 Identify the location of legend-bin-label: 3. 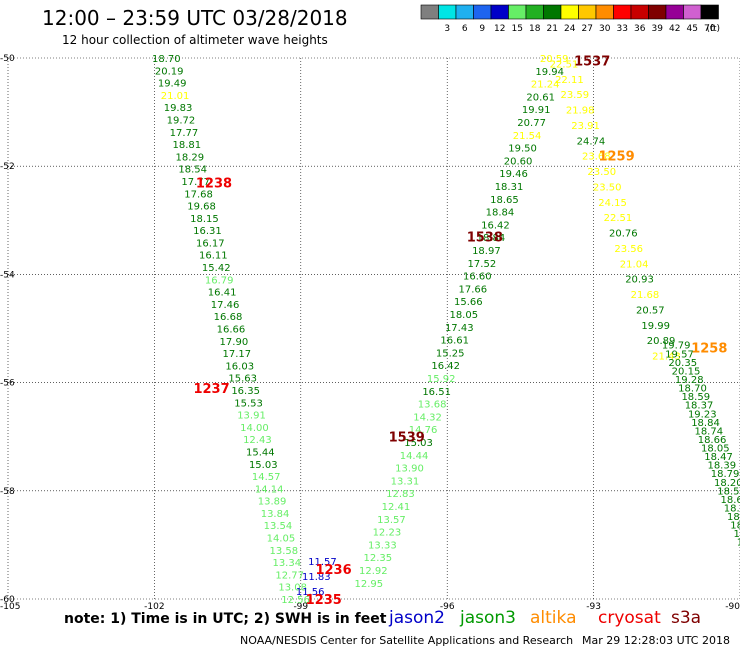
(447, 29).